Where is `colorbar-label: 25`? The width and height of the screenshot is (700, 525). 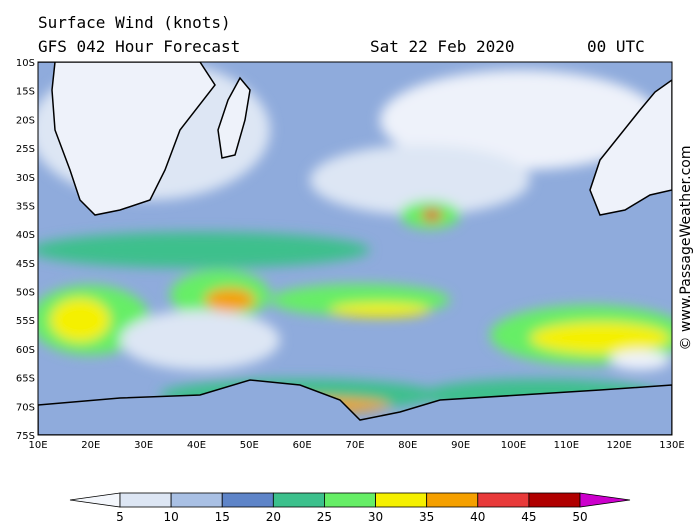 colorbar-label: 25 is located at coordinates (324, 517).